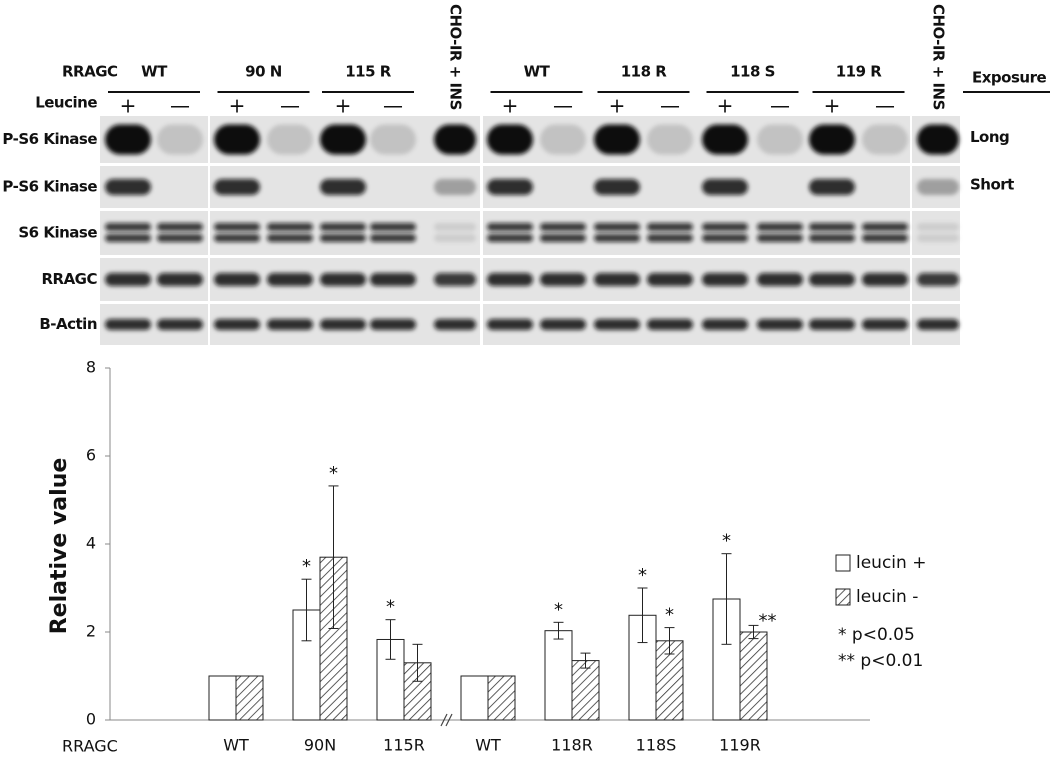  I want to click on row-label: B-Actin, so click(68, 324).